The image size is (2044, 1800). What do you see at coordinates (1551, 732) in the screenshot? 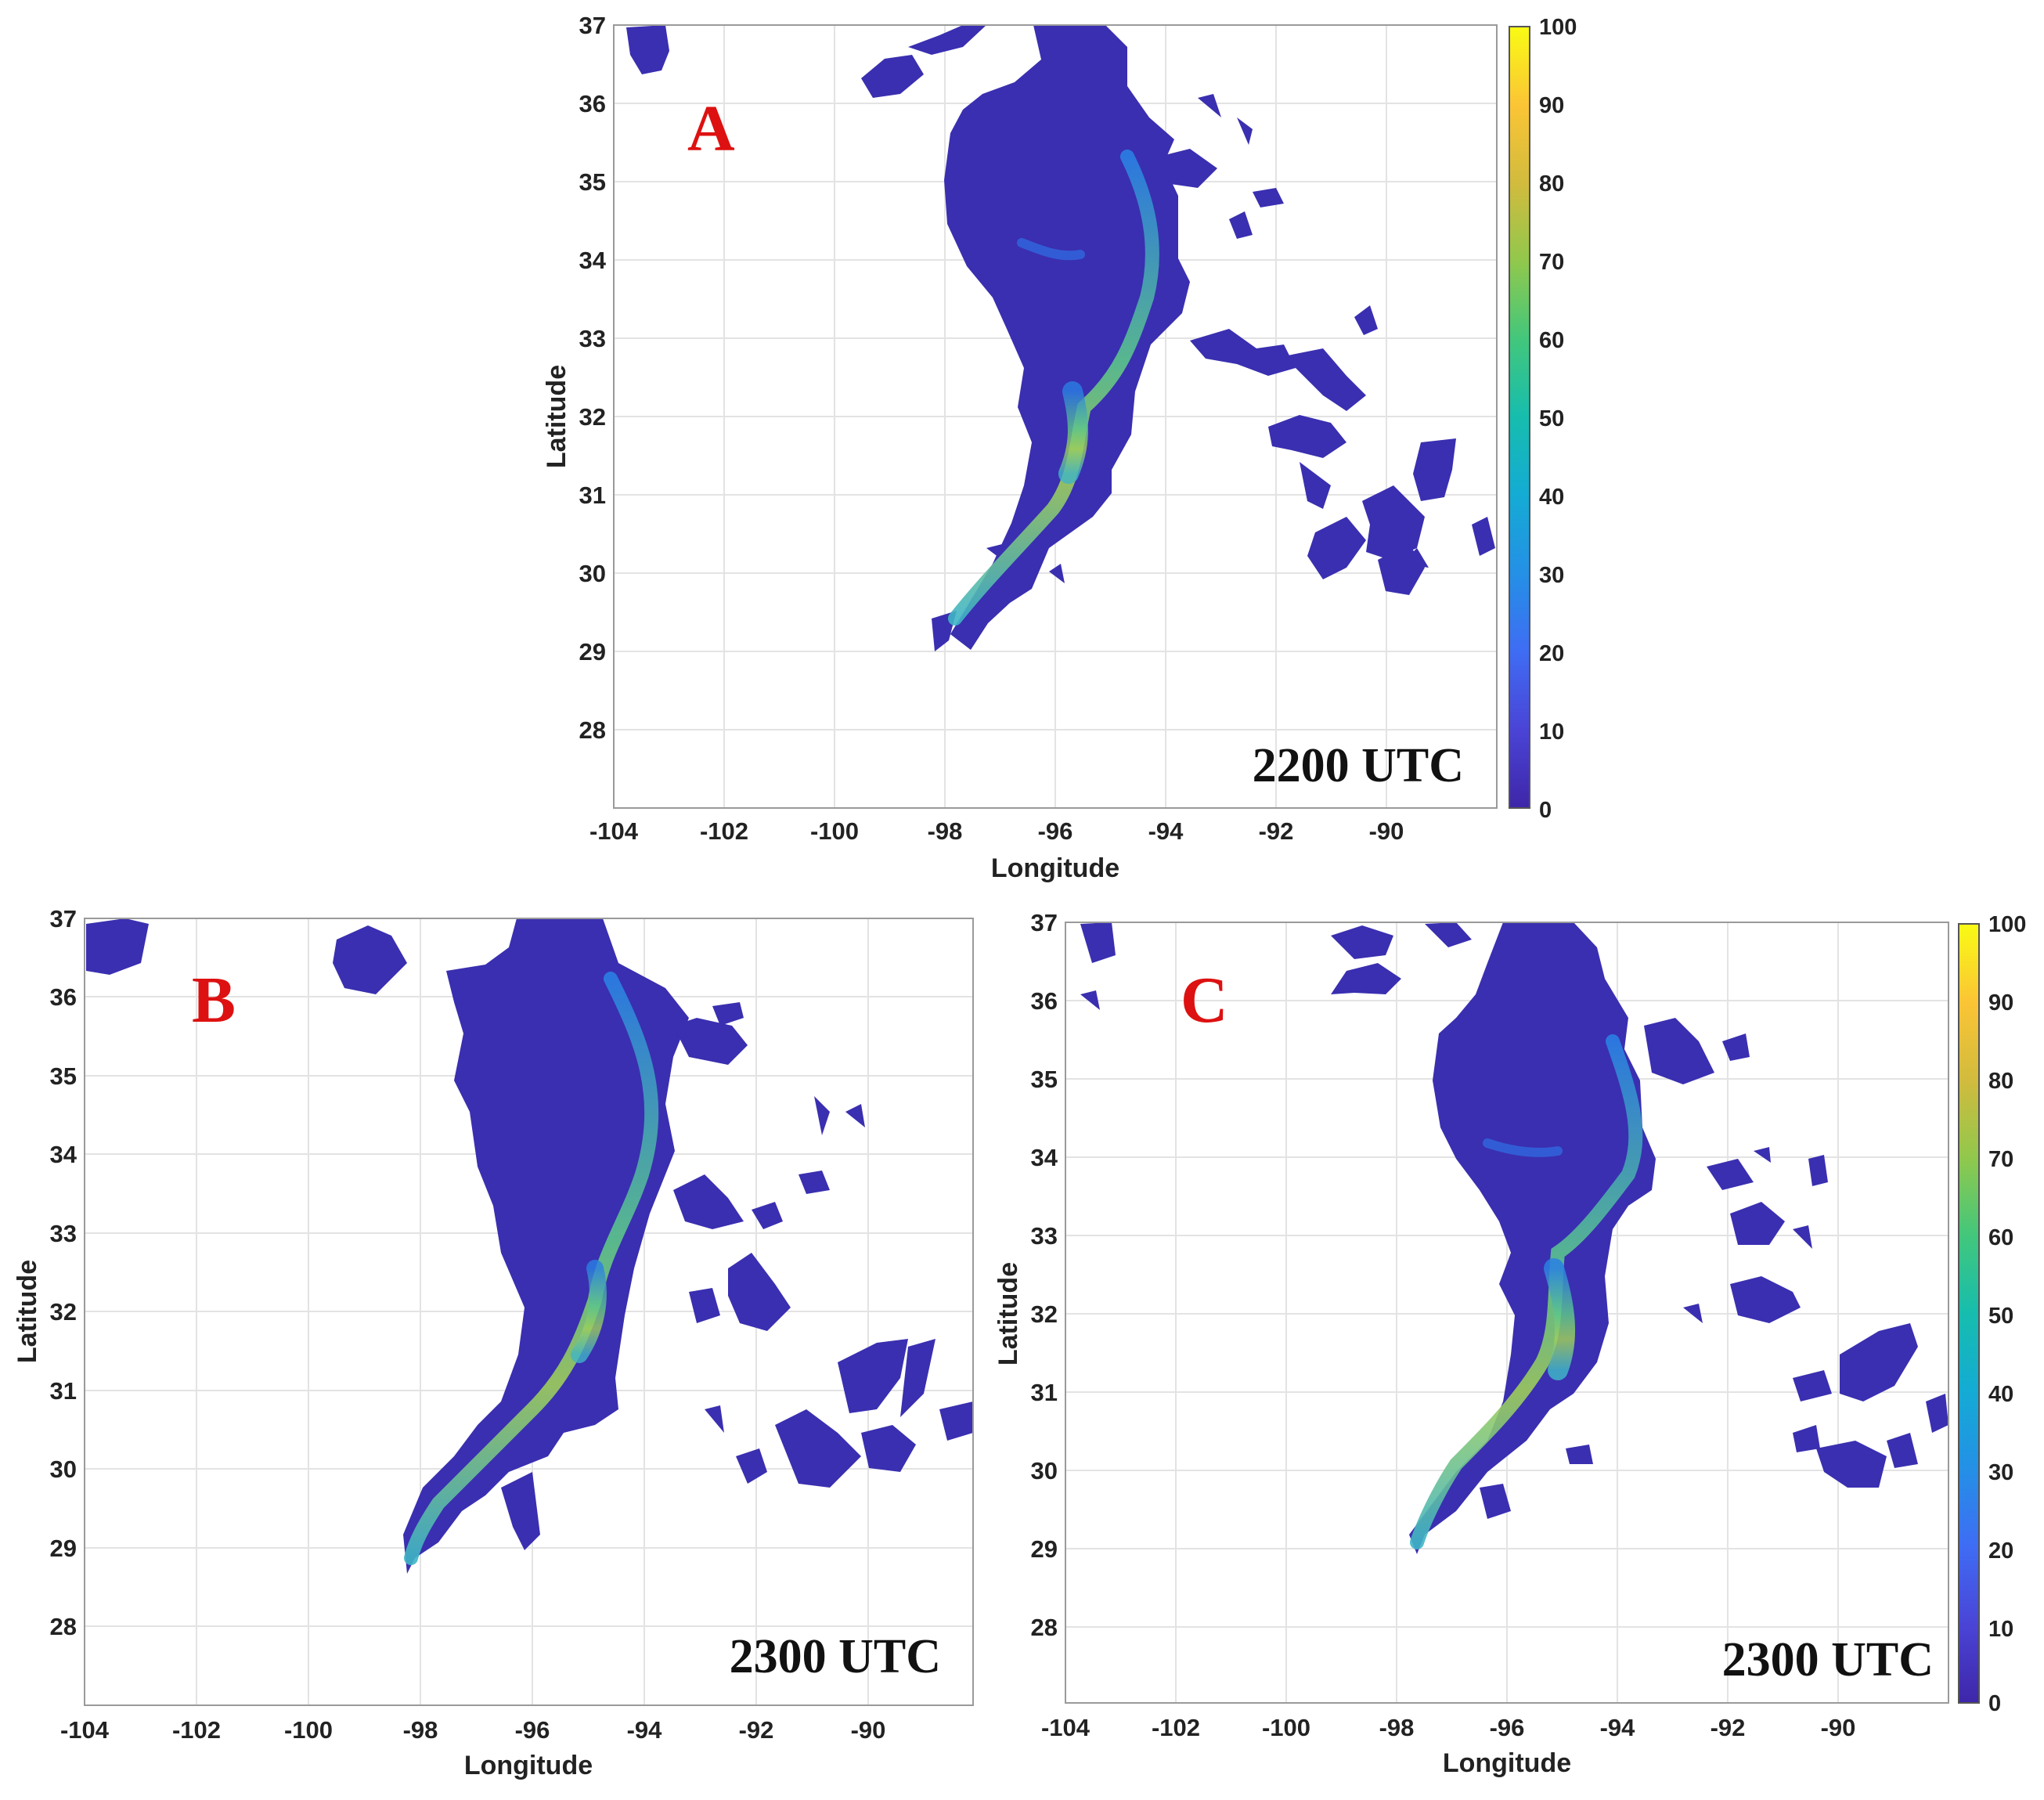
I see `colorbar-tick: 10` at bounding box center [1551, 732].